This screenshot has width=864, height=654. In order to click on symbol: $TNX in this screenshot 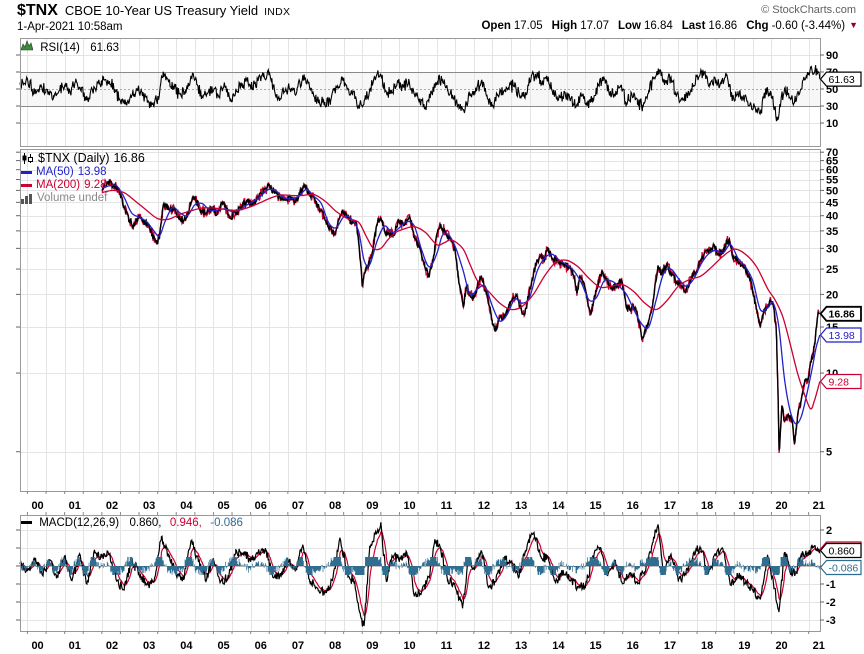, I will do `click(37, 10)`.